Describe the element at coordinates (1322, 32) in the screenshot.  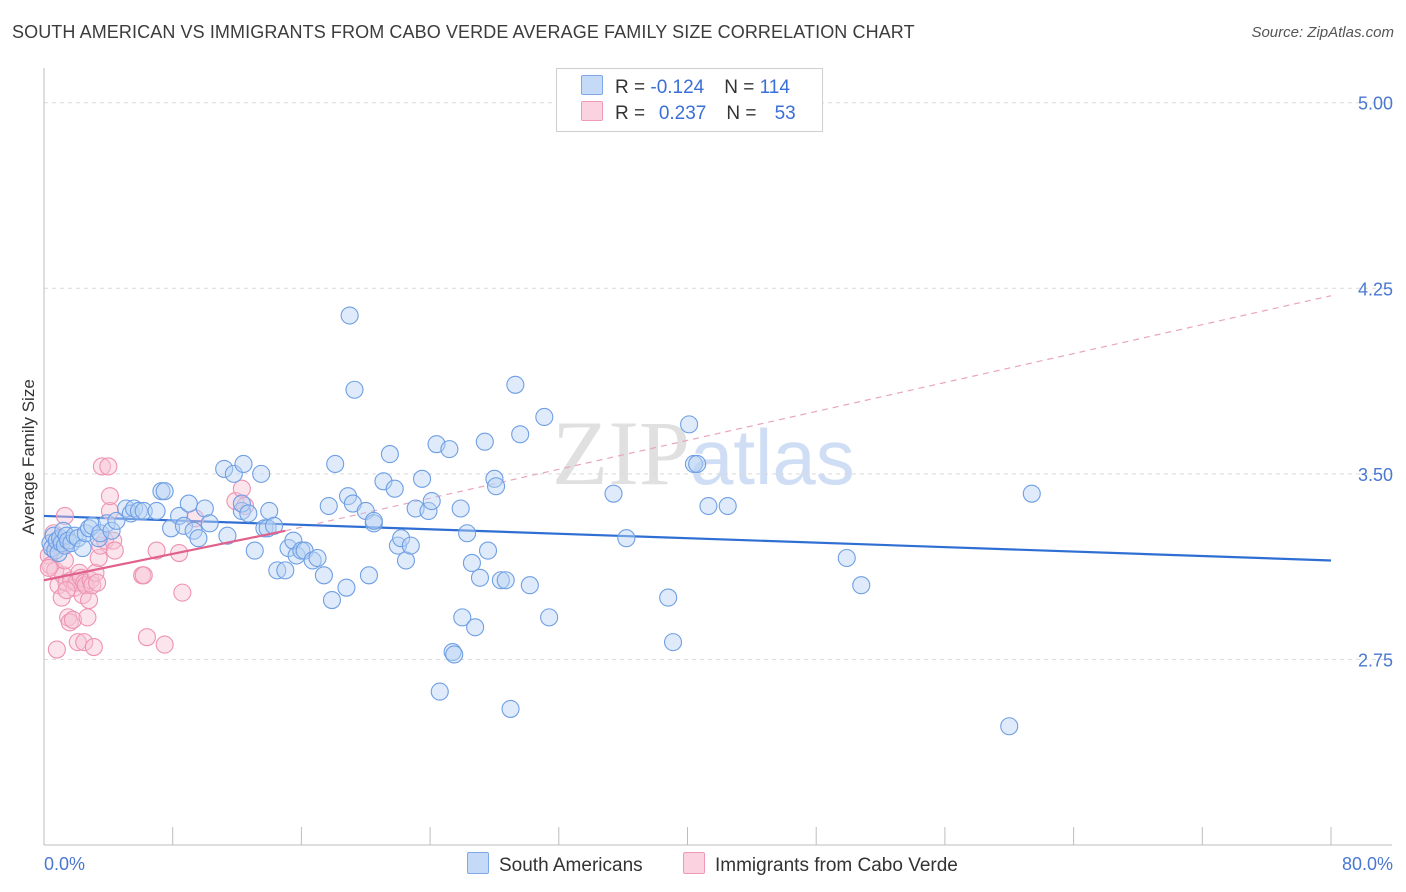
I see `source-credit: Source: ZipAtlas.com` at that location.